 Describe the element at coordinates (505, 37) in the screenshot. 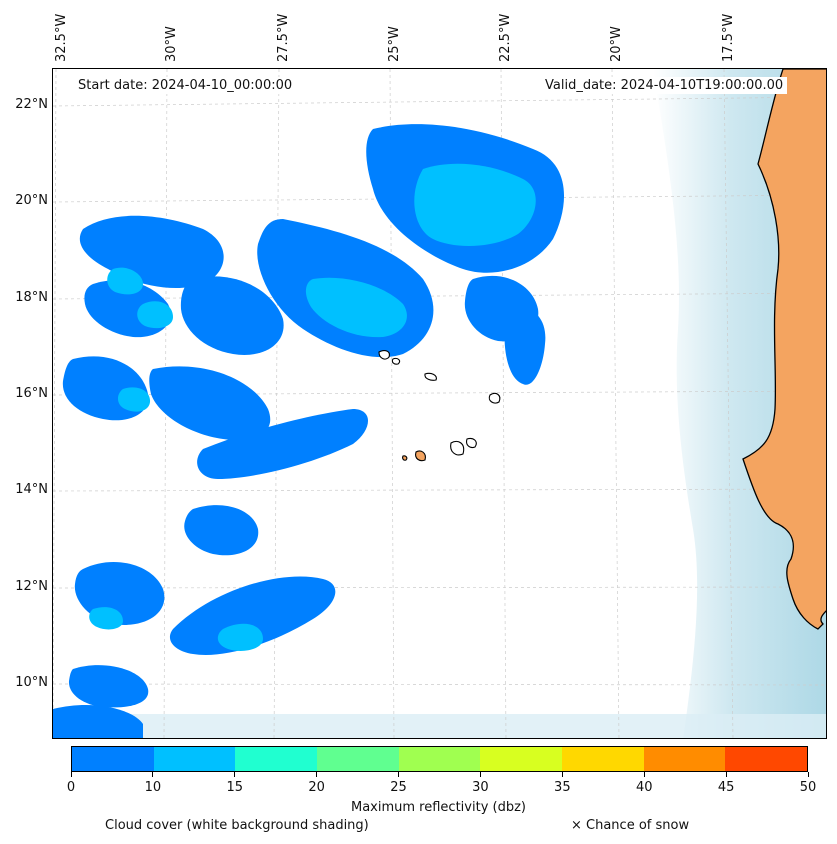

I see `lon-label-22-5w: 22.5°W` at that location.